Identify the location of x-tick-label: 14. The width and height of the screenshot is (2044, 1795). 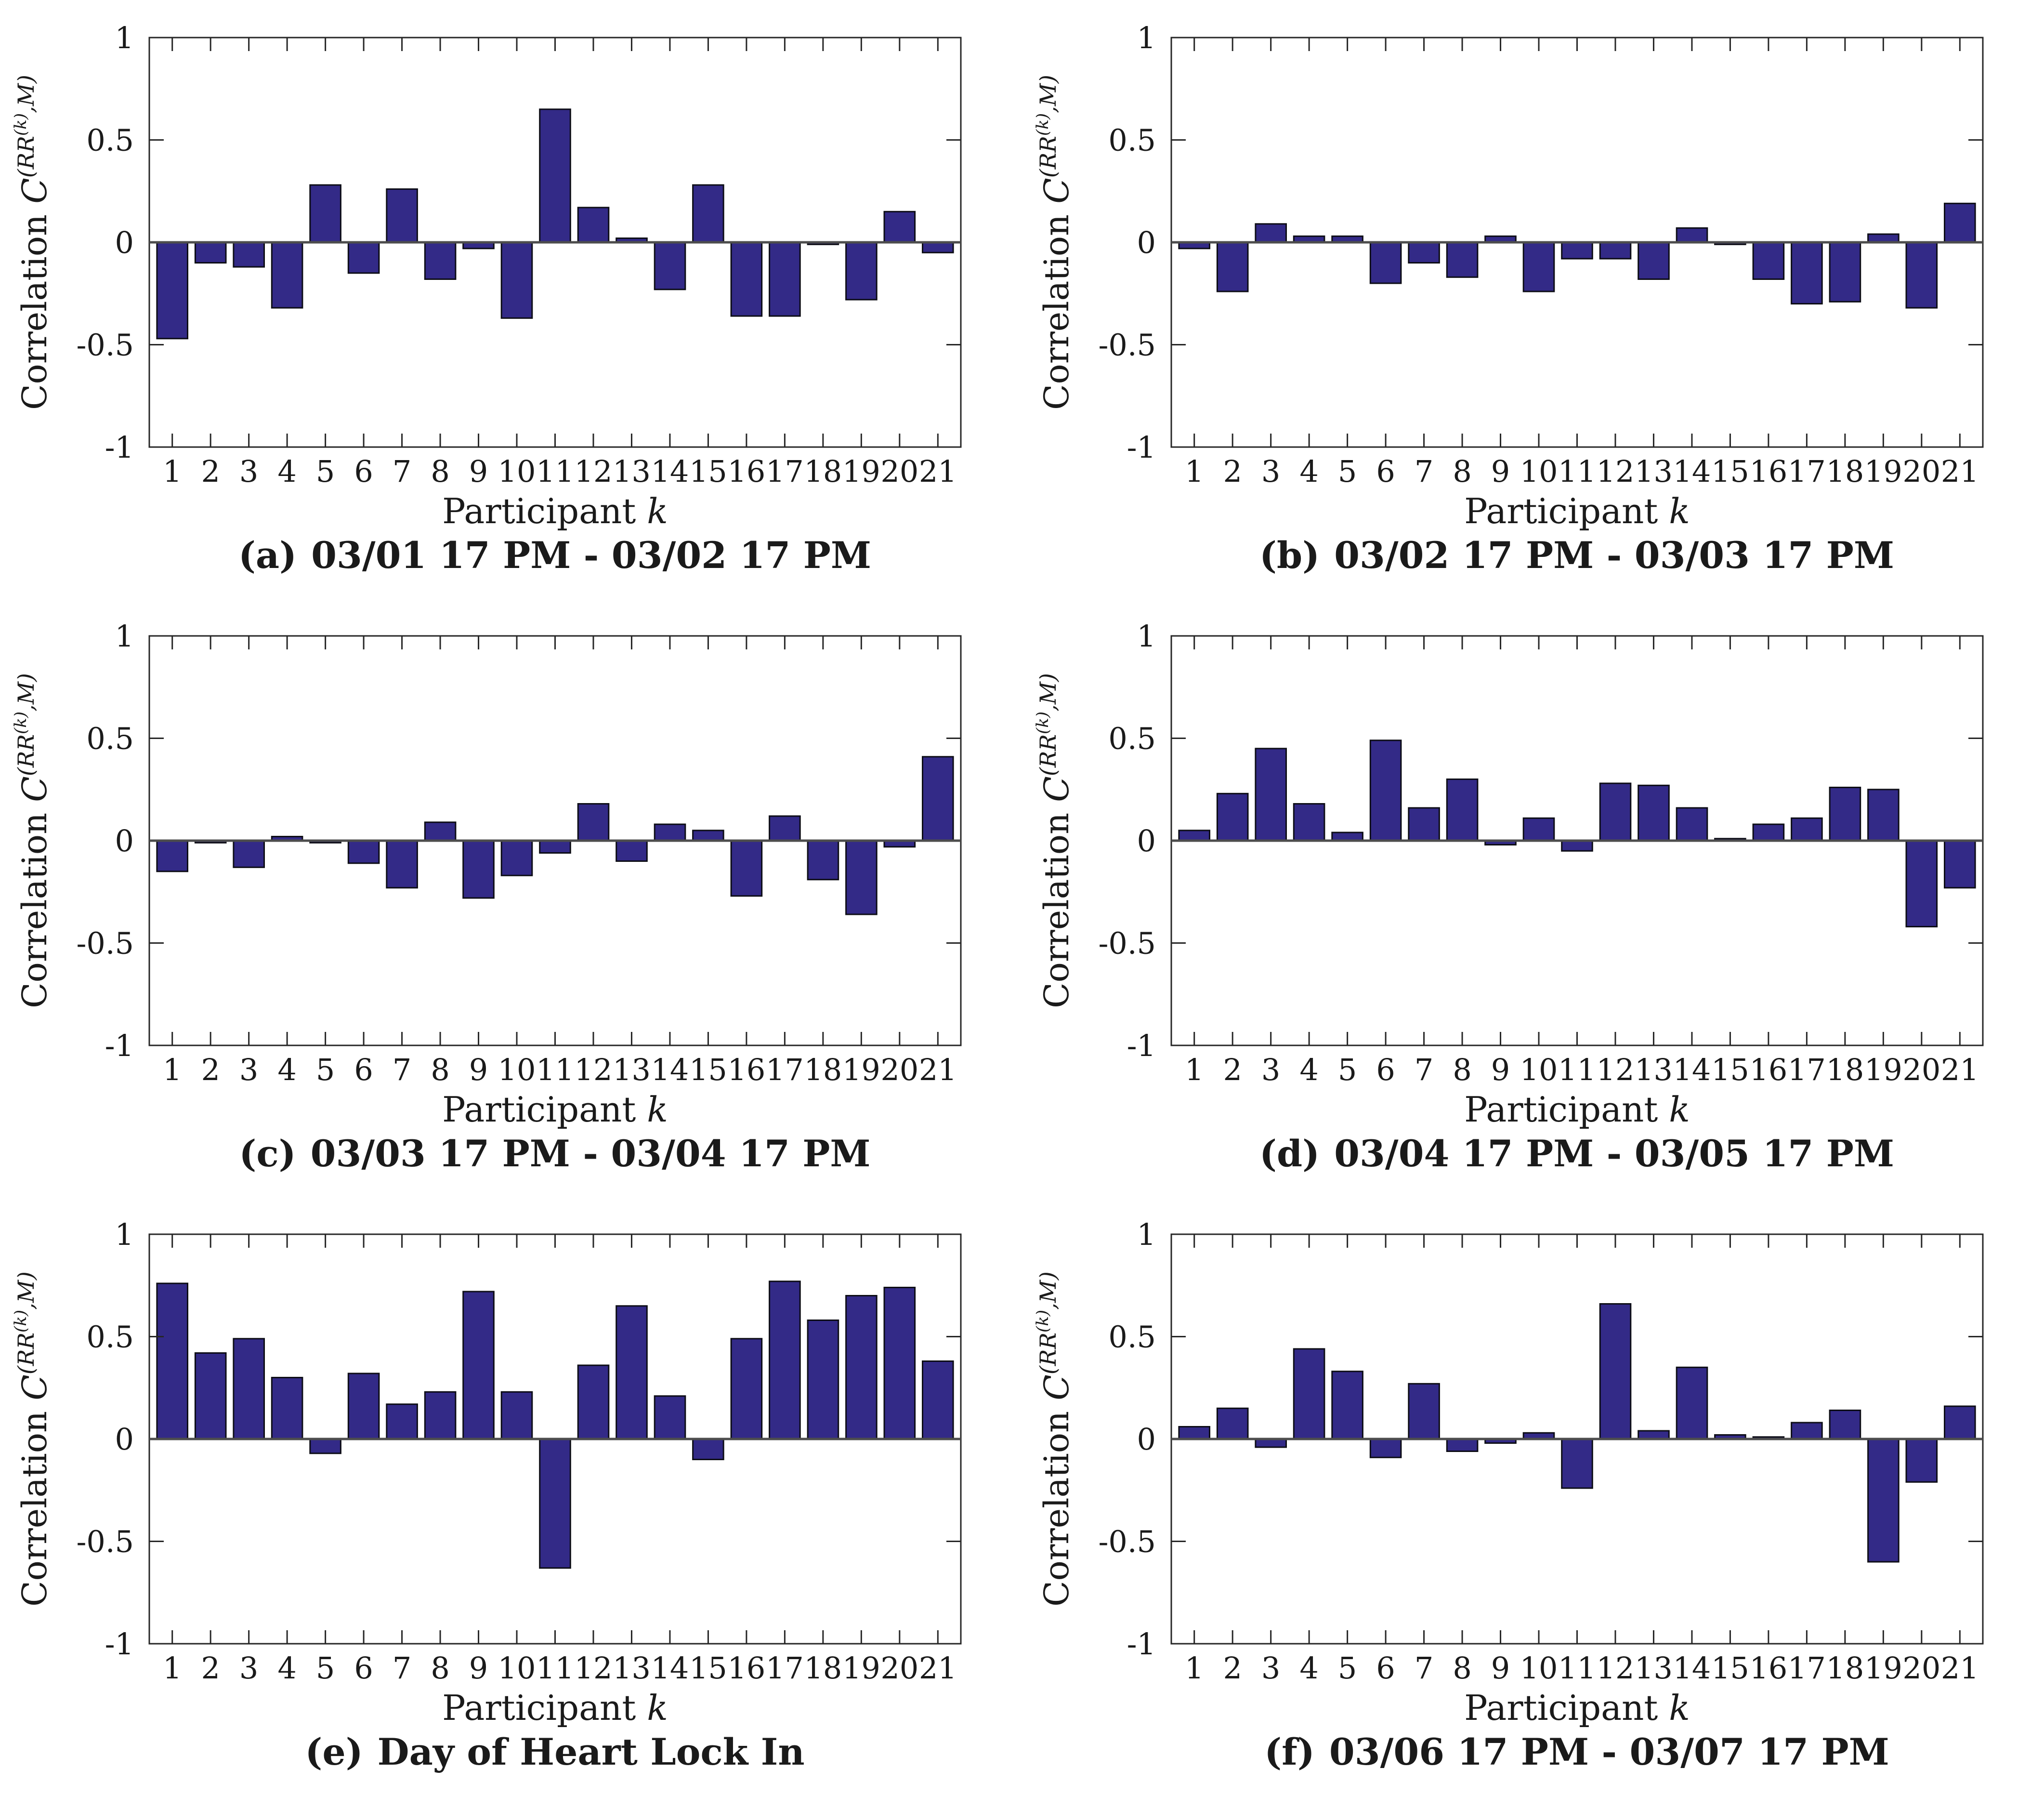
(1692, 1668).